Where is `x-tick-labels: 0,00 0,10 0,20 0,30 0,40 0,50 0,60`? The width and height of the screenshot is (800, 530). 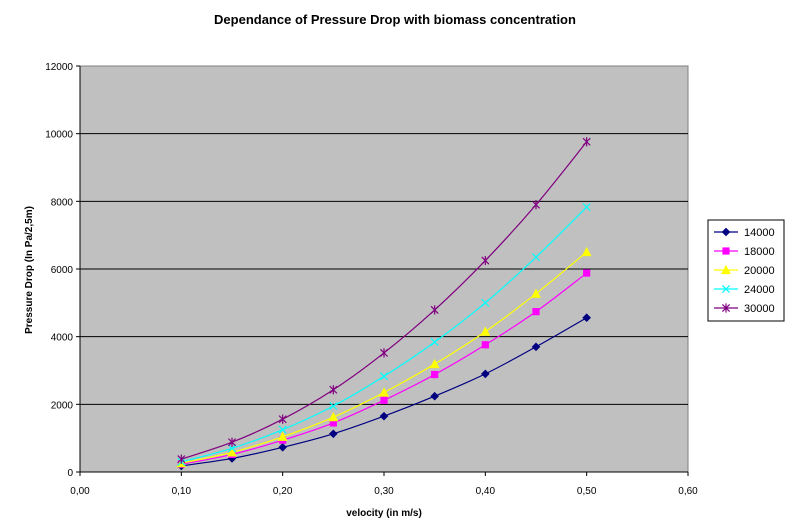 x-tick-labels: 0,00 0,10 0,20 0,30 0,40 0,50 0,60 is located at coordinates (384, 484).